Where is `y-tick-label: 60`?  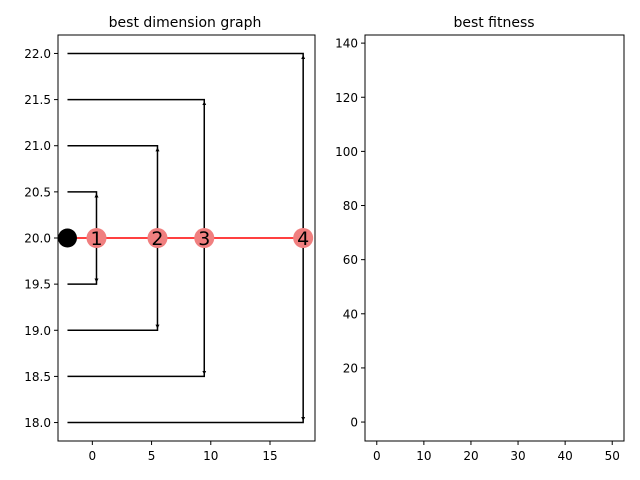 y-tick-label: 60 is located at coordinates (350, 260).